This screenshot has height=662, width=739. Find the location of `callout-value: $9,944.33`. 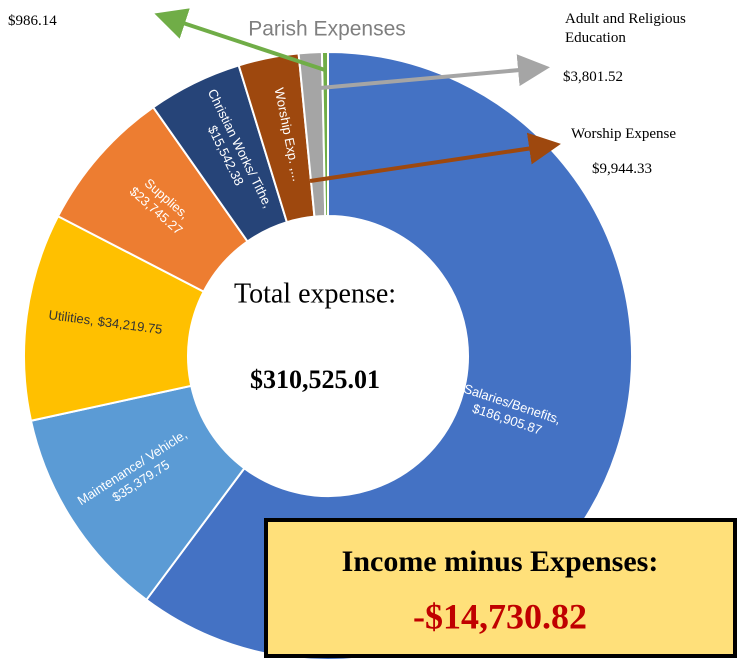

callout-value: $9,944.33 is located at coordinates (622, 169).